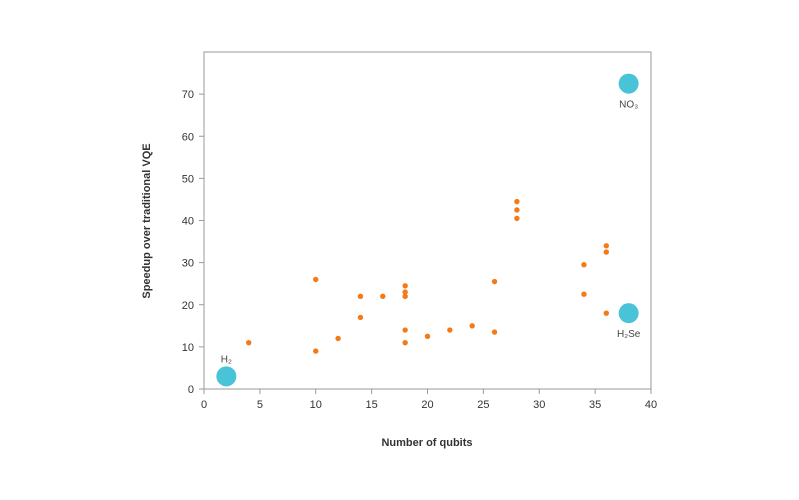  I want to click on x-tick-label: 0, so click(204, 405).